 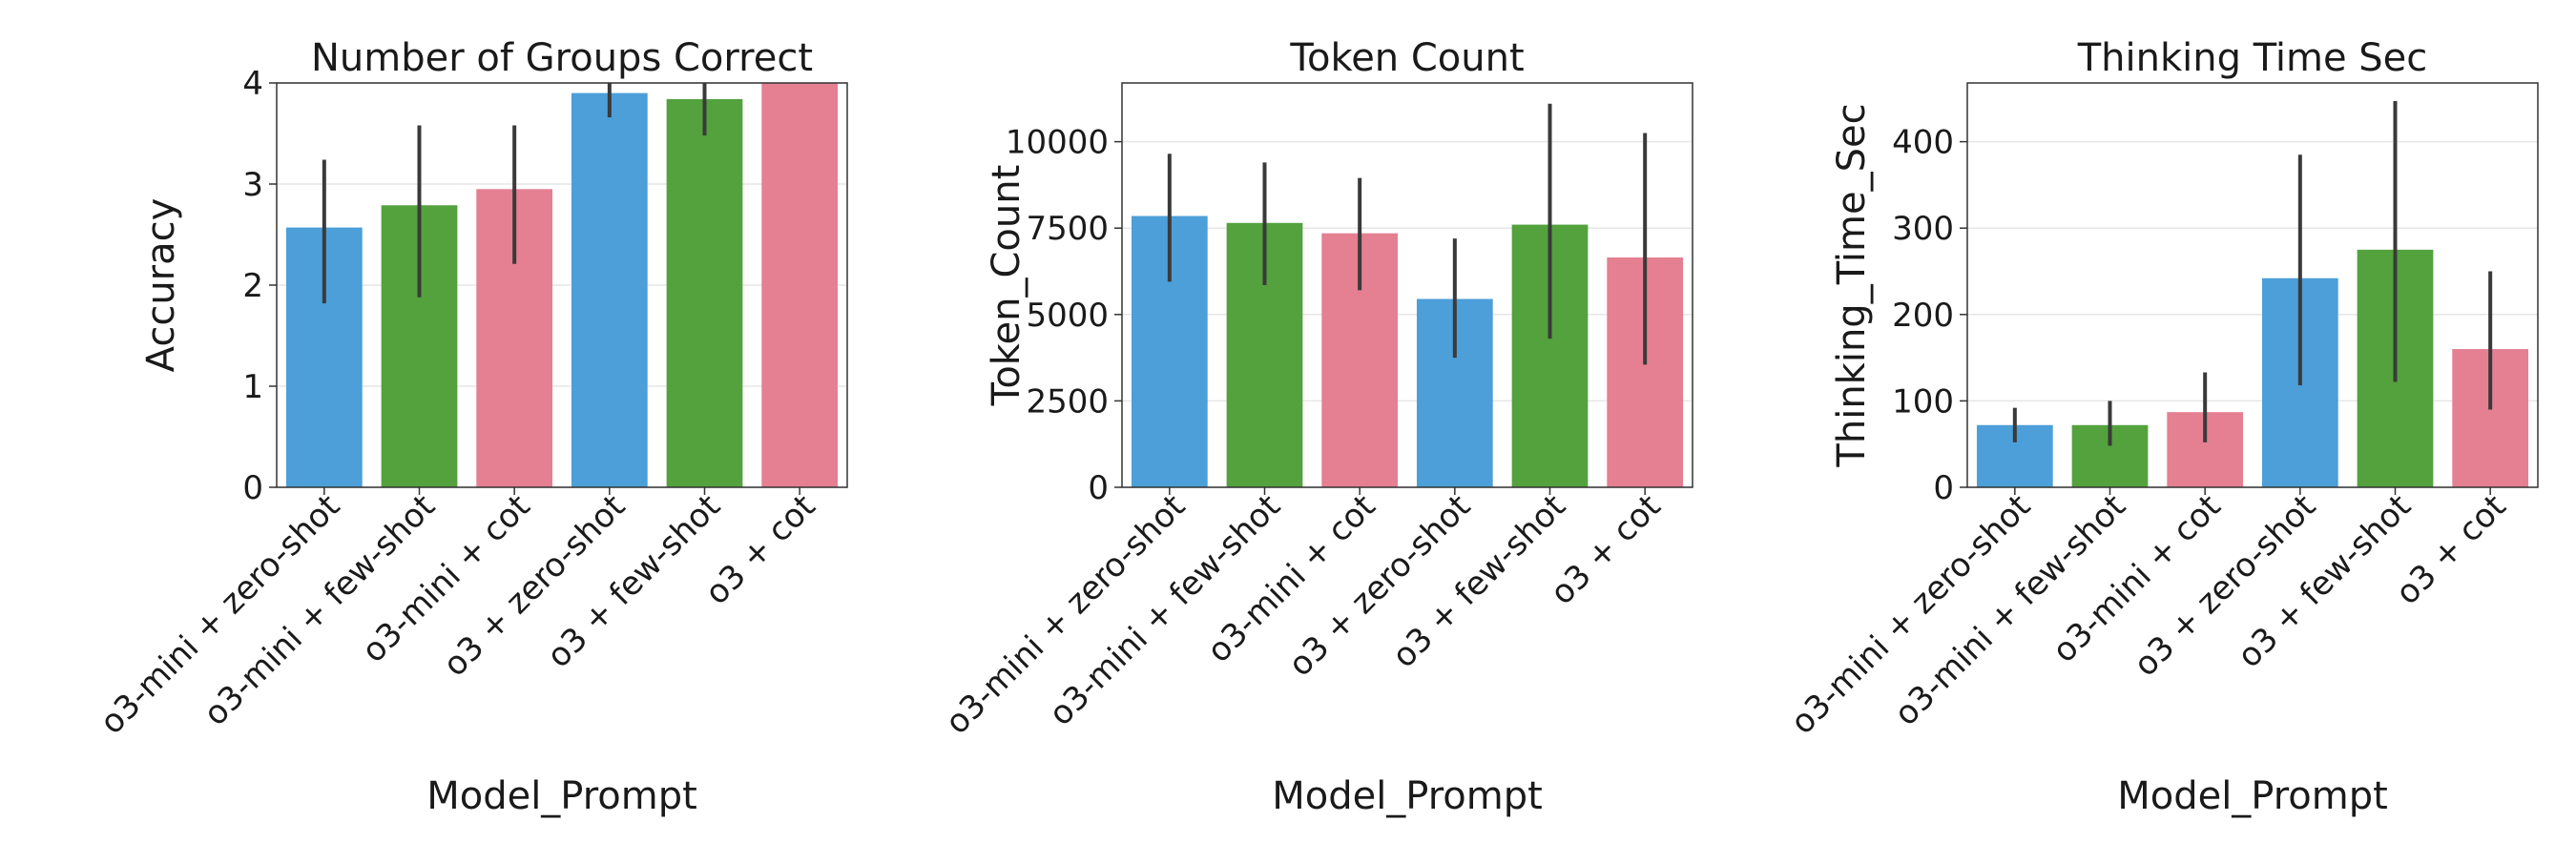 What do you see at coordinates (1923, 401) in the screenshot?
I see `y-tick-label: 100` at bounding box center [1923, 401].